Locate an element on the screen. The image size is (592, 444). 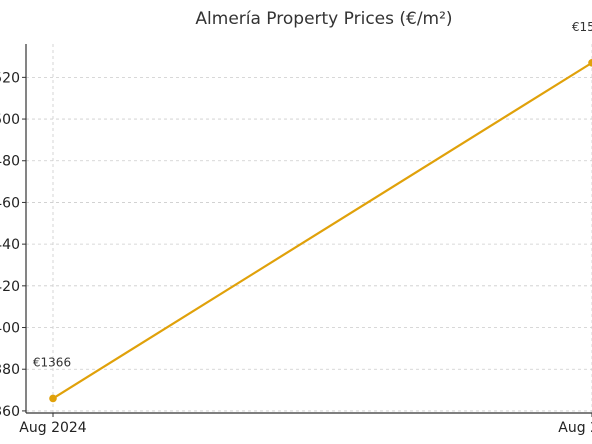
y-tick-label: 1460 is located at coordinates (10, 203).